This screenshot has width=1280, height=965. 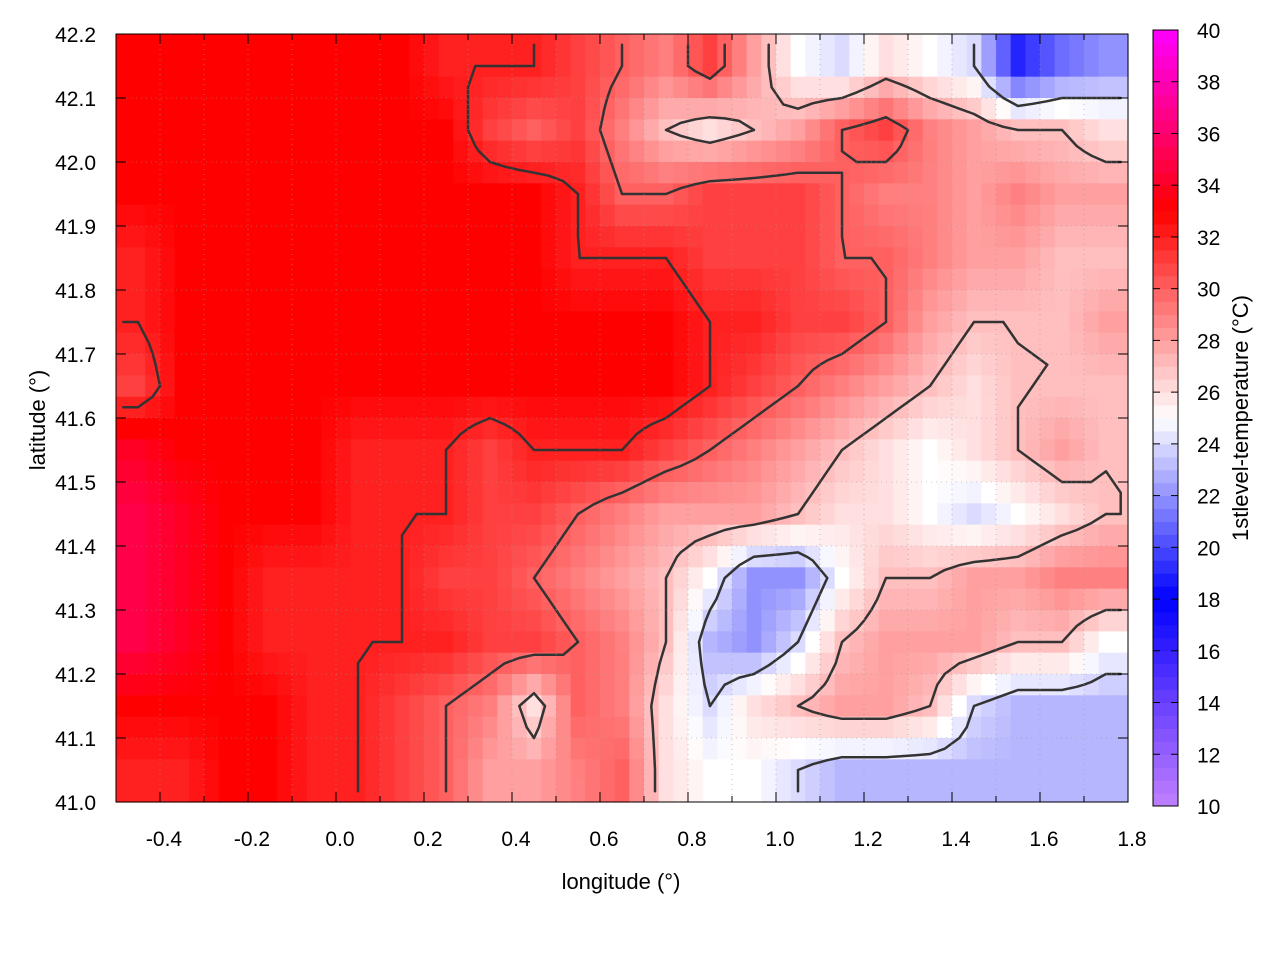 I want to click on colorbar-tick-label: 20, so click(x=1208, y=548).